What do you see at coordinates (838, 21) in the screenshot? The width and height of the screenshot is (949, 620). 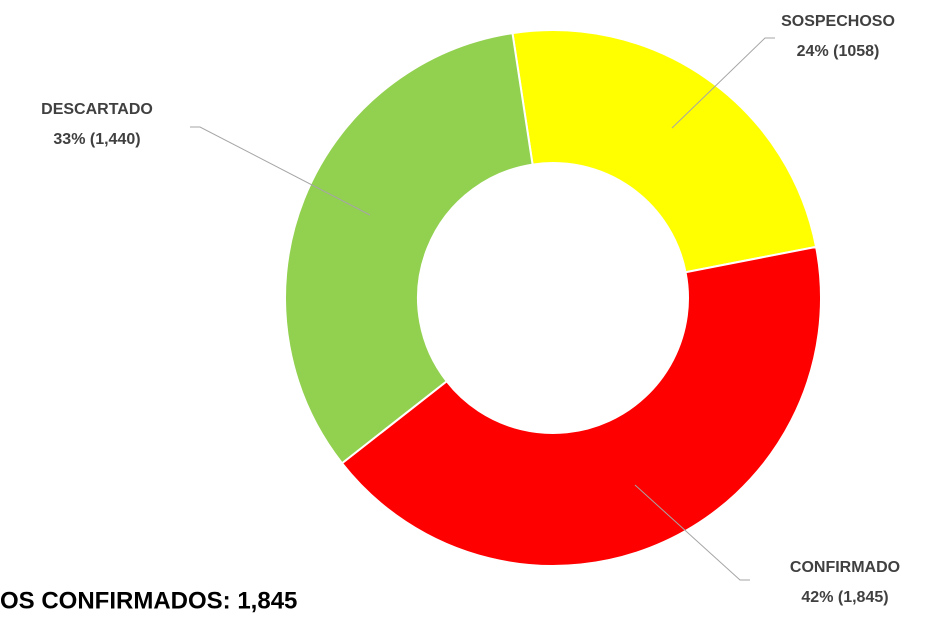 I see `category-label: SOSPECHOSO` at bounding box center [838, 21].